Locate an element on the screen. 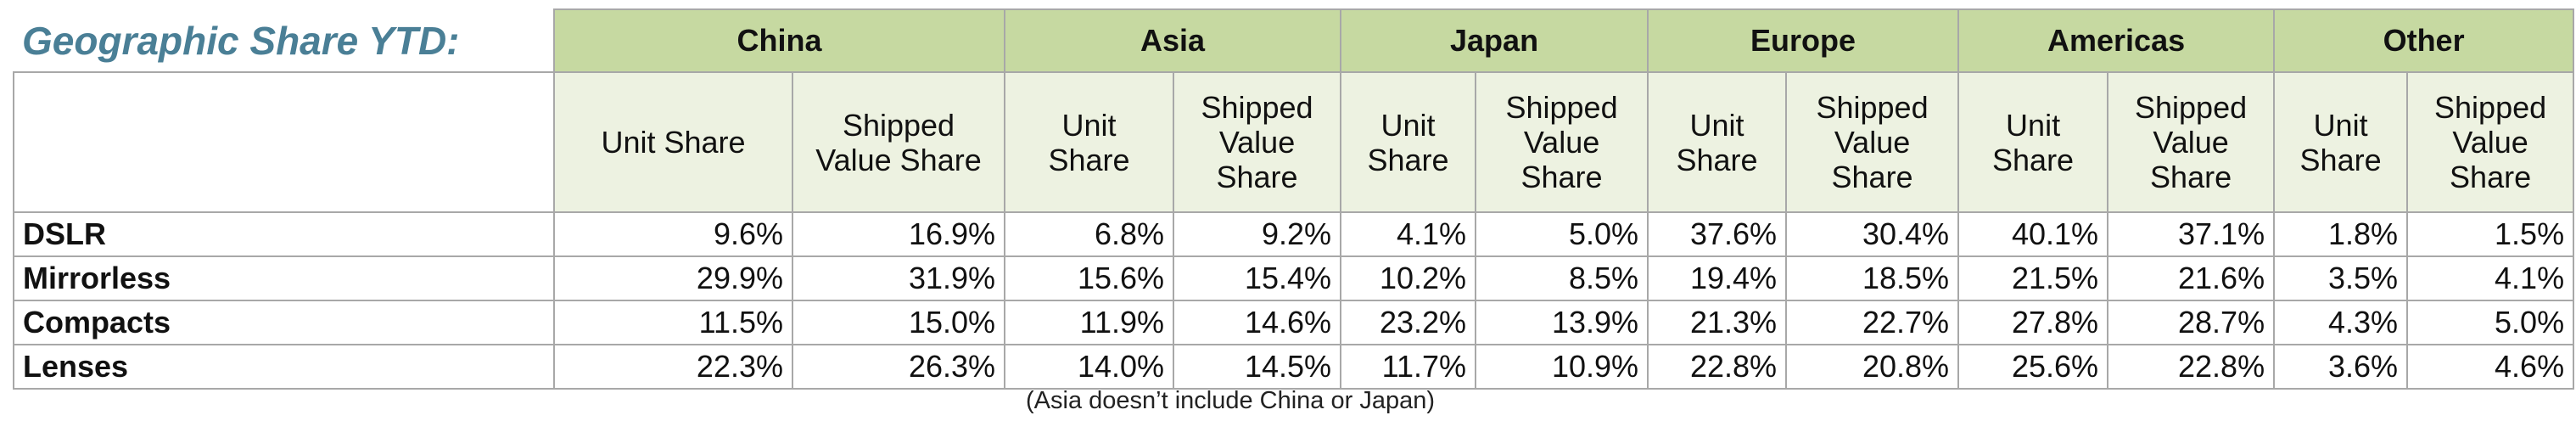 The height and width of the screenshot is (421, 2576). value-cell: 21.3% is located at coordinates (1718, 322).